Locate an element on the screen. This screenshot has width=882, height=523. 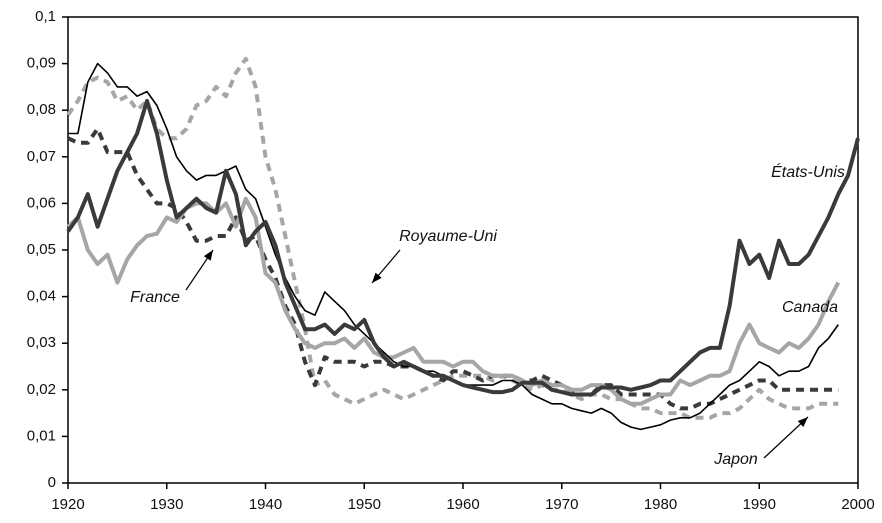
y-tick-label: 0,01 is located at coordinates (41, 435).